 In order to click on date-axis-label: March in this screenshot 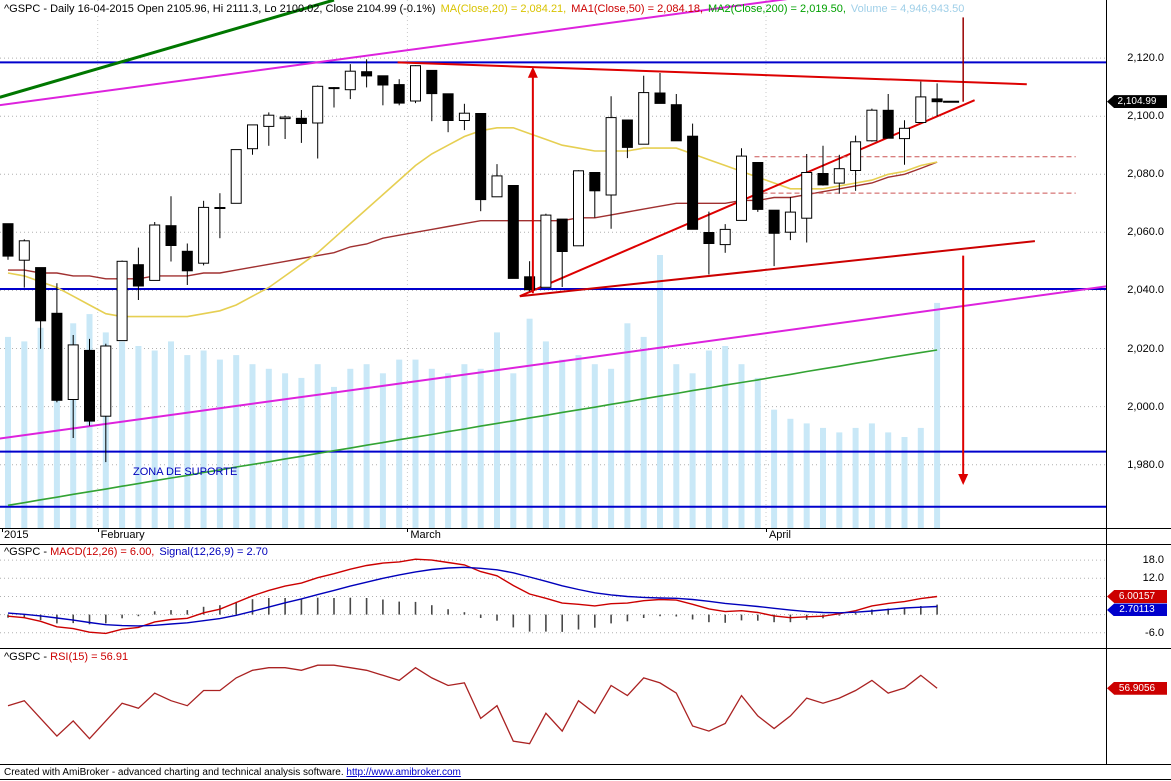, I will do `click(425, 535)`.